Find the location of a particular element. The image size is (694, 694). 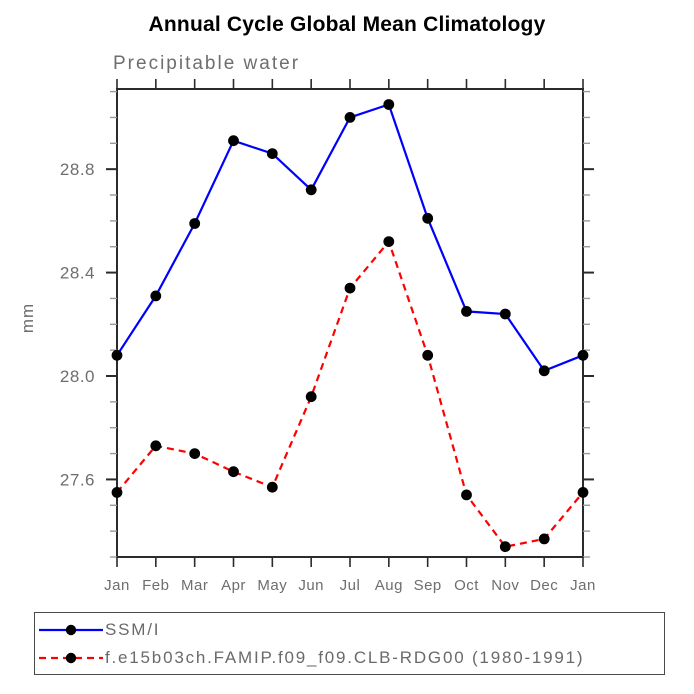

x-tick-label: Apr is located at coordinates (233, 585).